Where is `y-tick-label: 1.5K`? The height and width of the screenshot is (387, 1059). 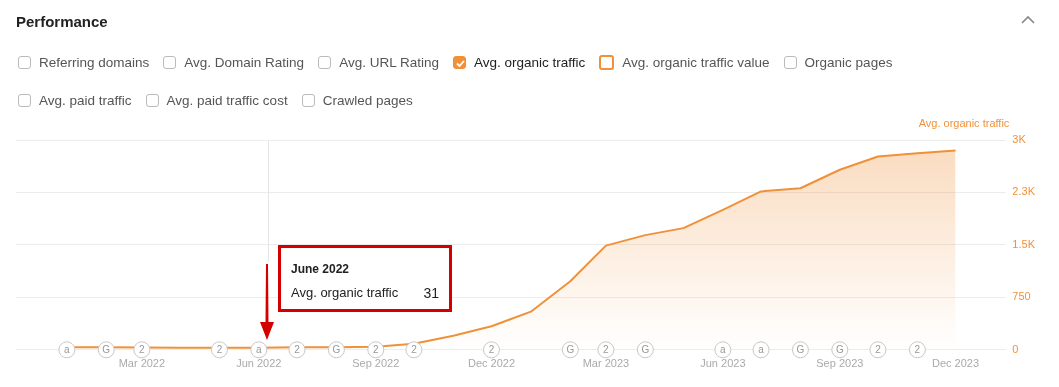
y-tick-label: 1.5K is located at coordinates (1024, 243).